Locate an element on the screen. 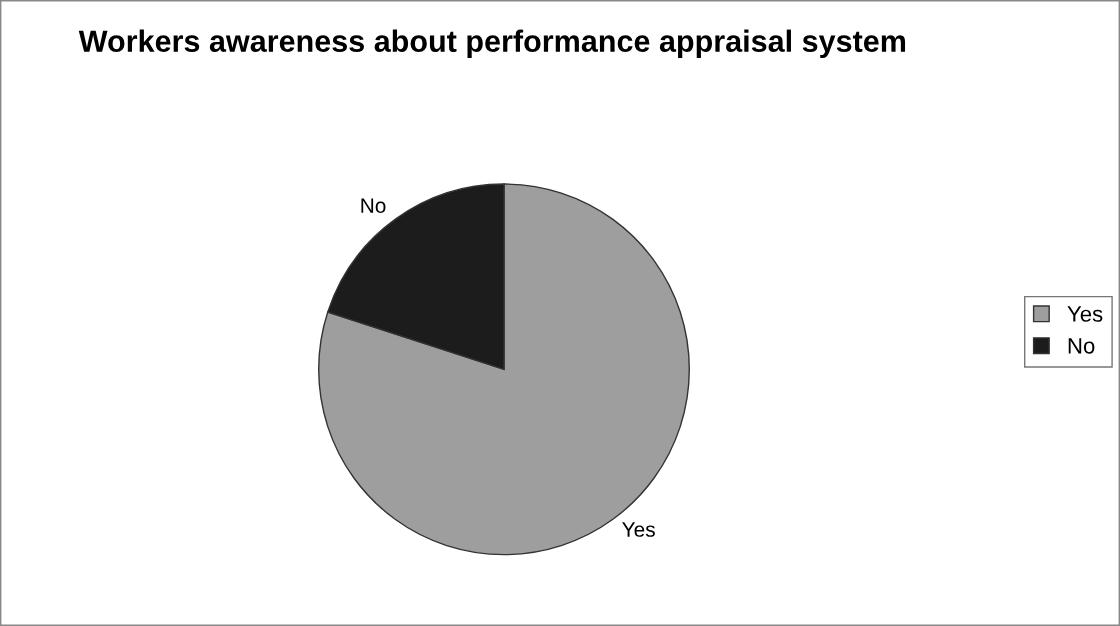 The image size is (1120, 626). slice-label: Yes is located at coordinates (638, 529).